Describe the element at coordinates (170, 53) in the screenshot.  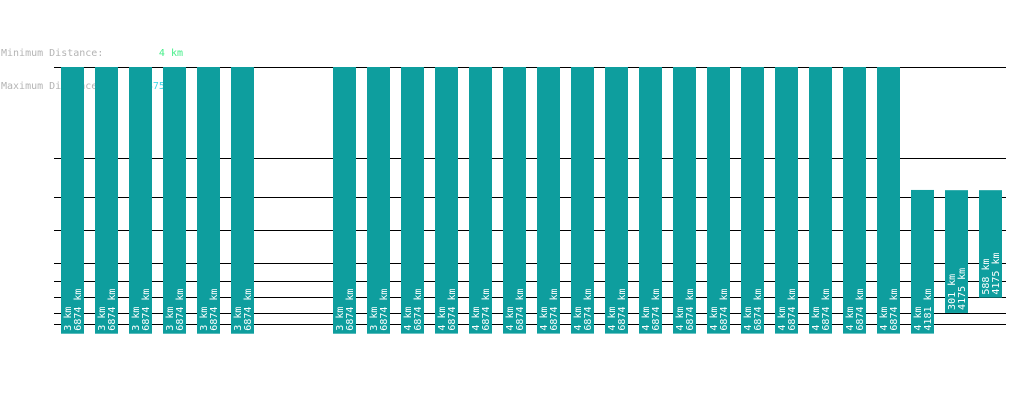
I see `min-distance-value: 4 km` at that location.